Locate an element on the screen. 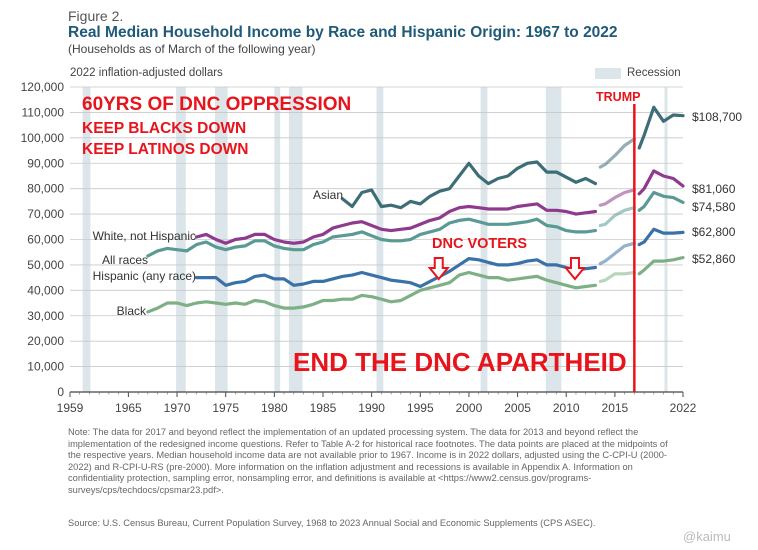  y-tick-label: 0 is located at coordinates (60, 392).